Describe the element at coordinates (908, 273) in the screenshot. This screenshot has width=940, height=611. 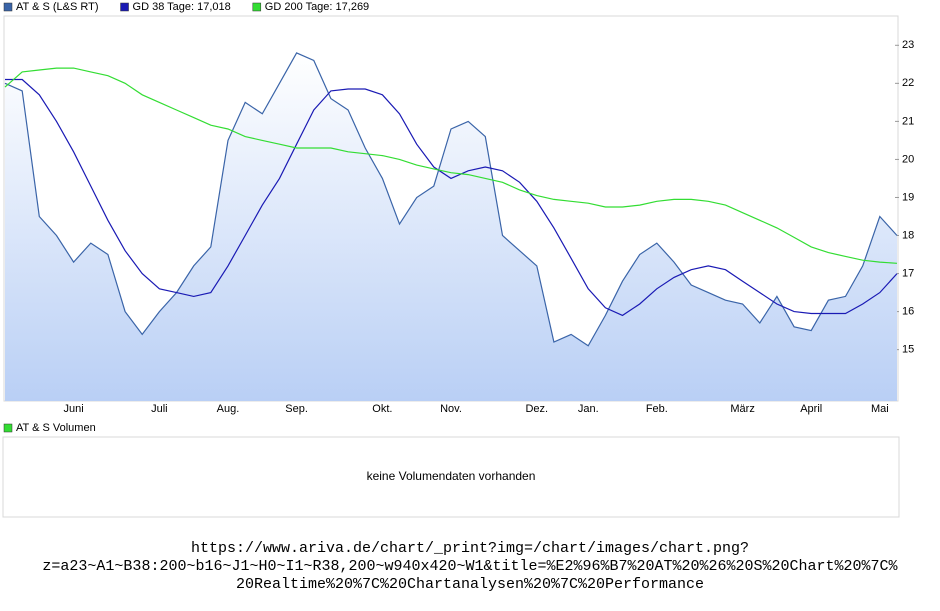
I see `y-tick-label: 17` at that location.